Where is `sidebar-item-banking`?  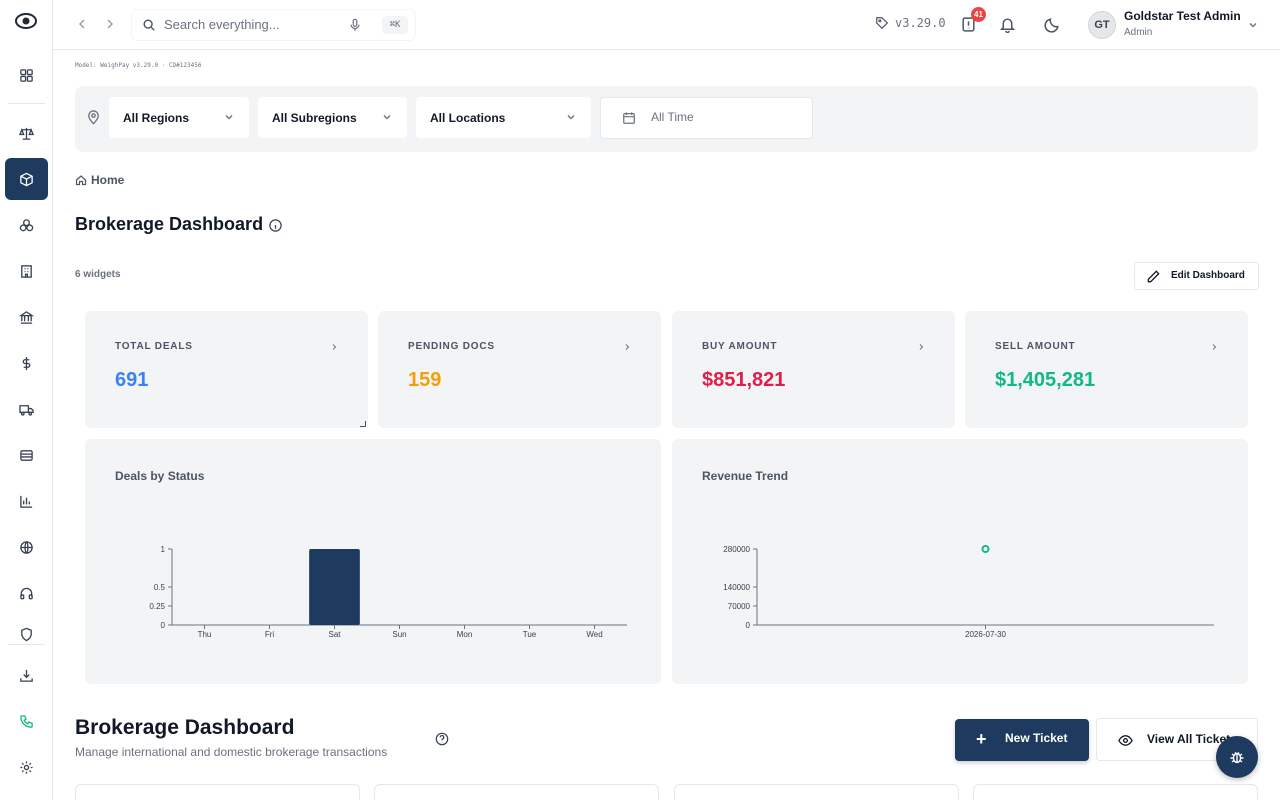 sidebar-item-banking is located at coordinates (26, 317).